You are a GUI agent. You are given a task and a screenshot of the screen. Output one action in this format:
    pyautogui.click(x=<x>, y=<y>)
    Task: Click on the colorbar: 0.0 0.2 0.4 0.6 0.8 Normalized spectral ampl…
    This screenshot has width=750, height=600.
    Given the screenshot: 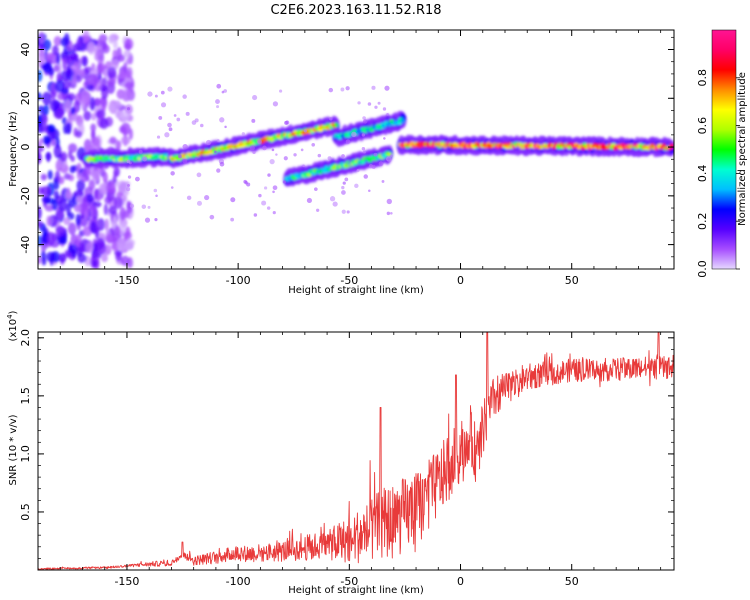 What is the action you would take?
    pyautogui.click(x=722, y=153)
    